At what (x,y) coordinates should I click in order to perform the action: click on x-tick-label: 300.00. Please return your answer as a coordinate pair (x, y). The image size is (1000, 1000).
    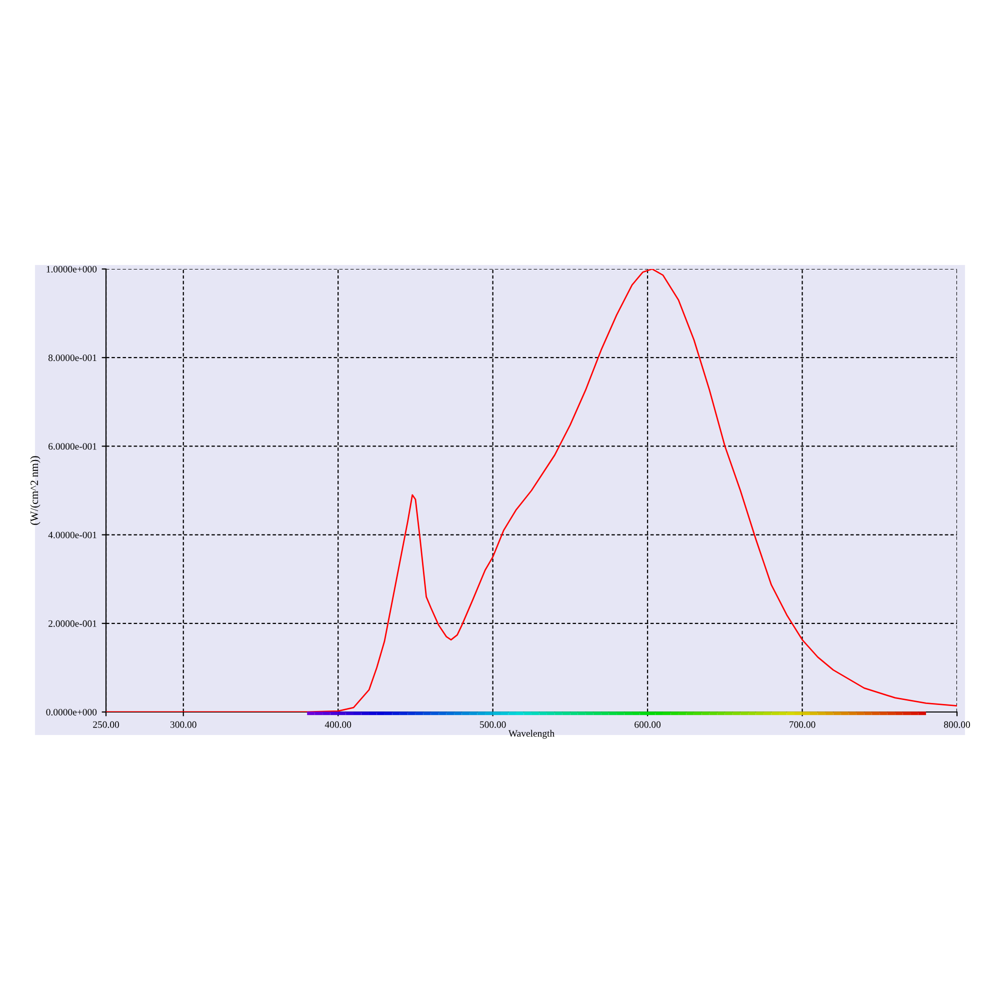
    Looking at the image, I should click on (183, 724).